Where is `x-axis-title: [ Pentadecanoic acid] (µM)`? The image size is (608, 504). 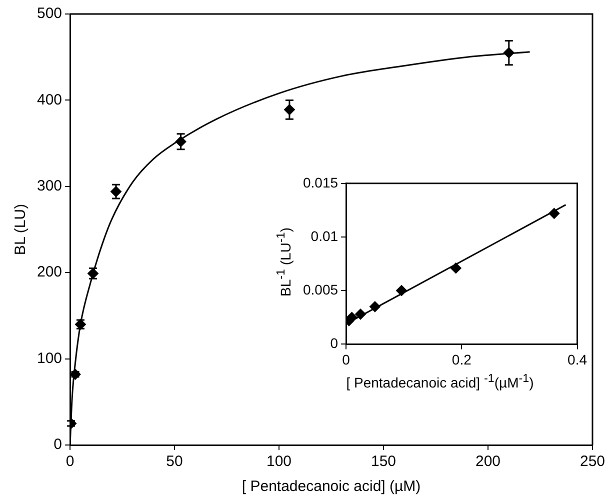
x-axis-title: [ Pentadecanoic acid] (µM) is located at coordinates (331, 487).